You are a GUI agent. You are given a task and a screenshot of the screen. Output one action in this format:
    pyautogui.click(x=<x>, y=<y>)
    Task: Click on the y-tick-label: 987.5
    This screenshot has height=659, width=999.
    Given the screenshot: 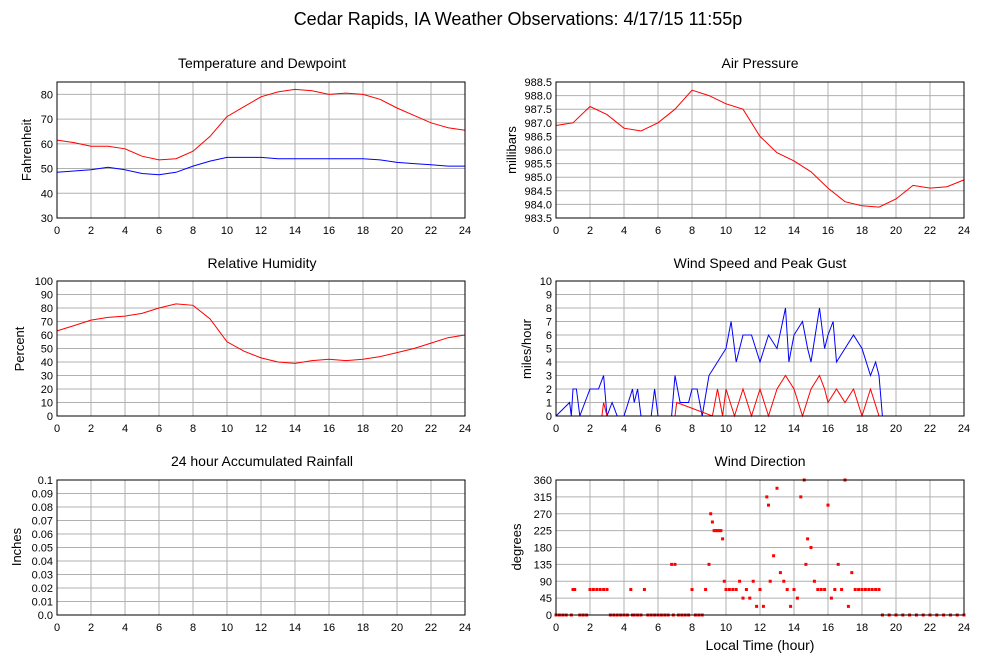 What is the action you would take?
    pyautogui.click(x=538, y=110)
    